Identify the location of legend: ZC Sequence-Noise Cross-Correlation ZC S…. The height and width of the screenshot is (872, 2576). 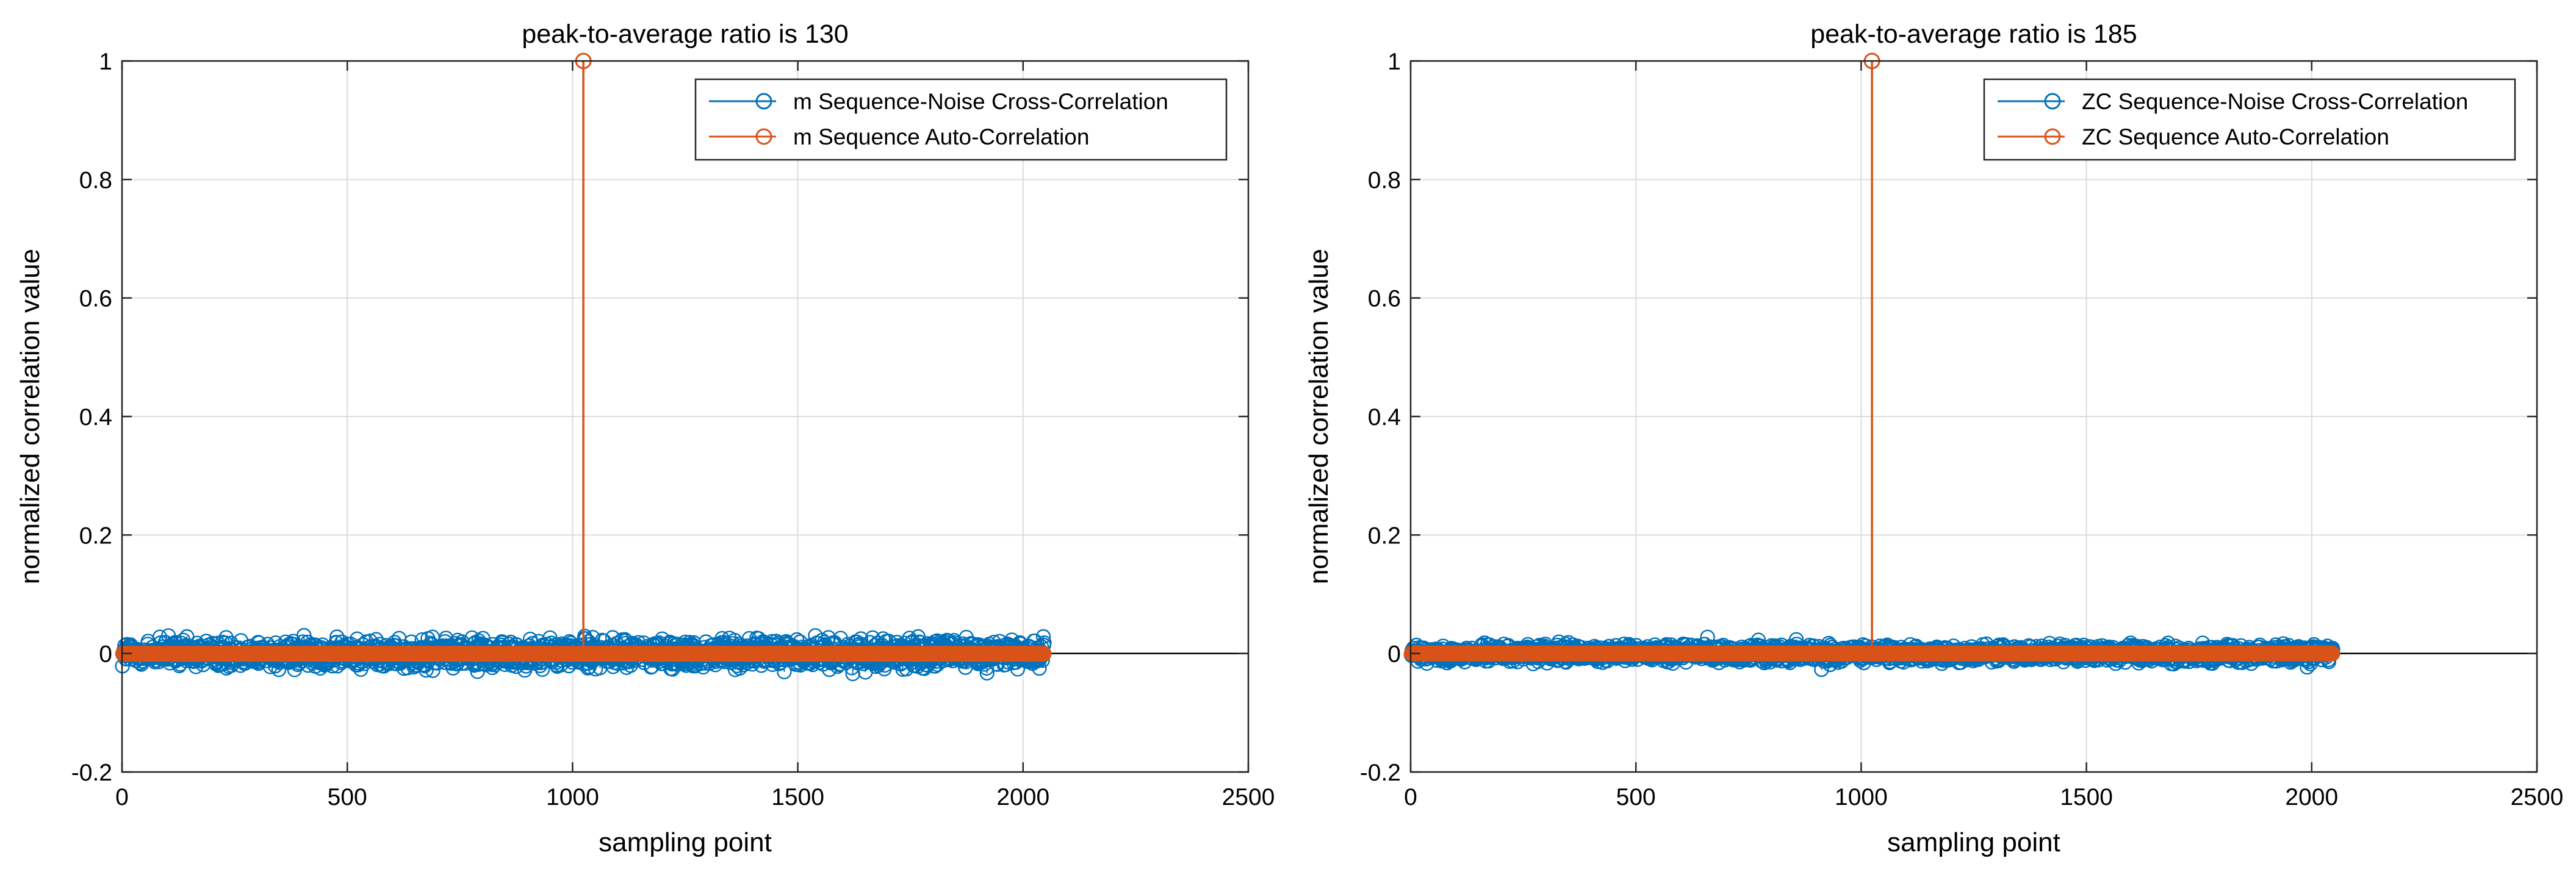
(2249, 119).